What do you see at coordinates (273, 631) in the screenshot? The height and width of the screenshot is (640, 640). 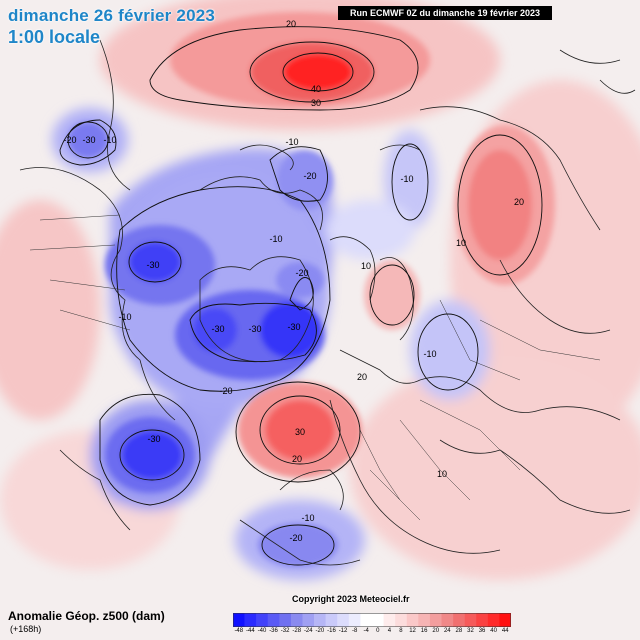 I see `color-scale-tick-label: -36` at bounding box center [273, 631].